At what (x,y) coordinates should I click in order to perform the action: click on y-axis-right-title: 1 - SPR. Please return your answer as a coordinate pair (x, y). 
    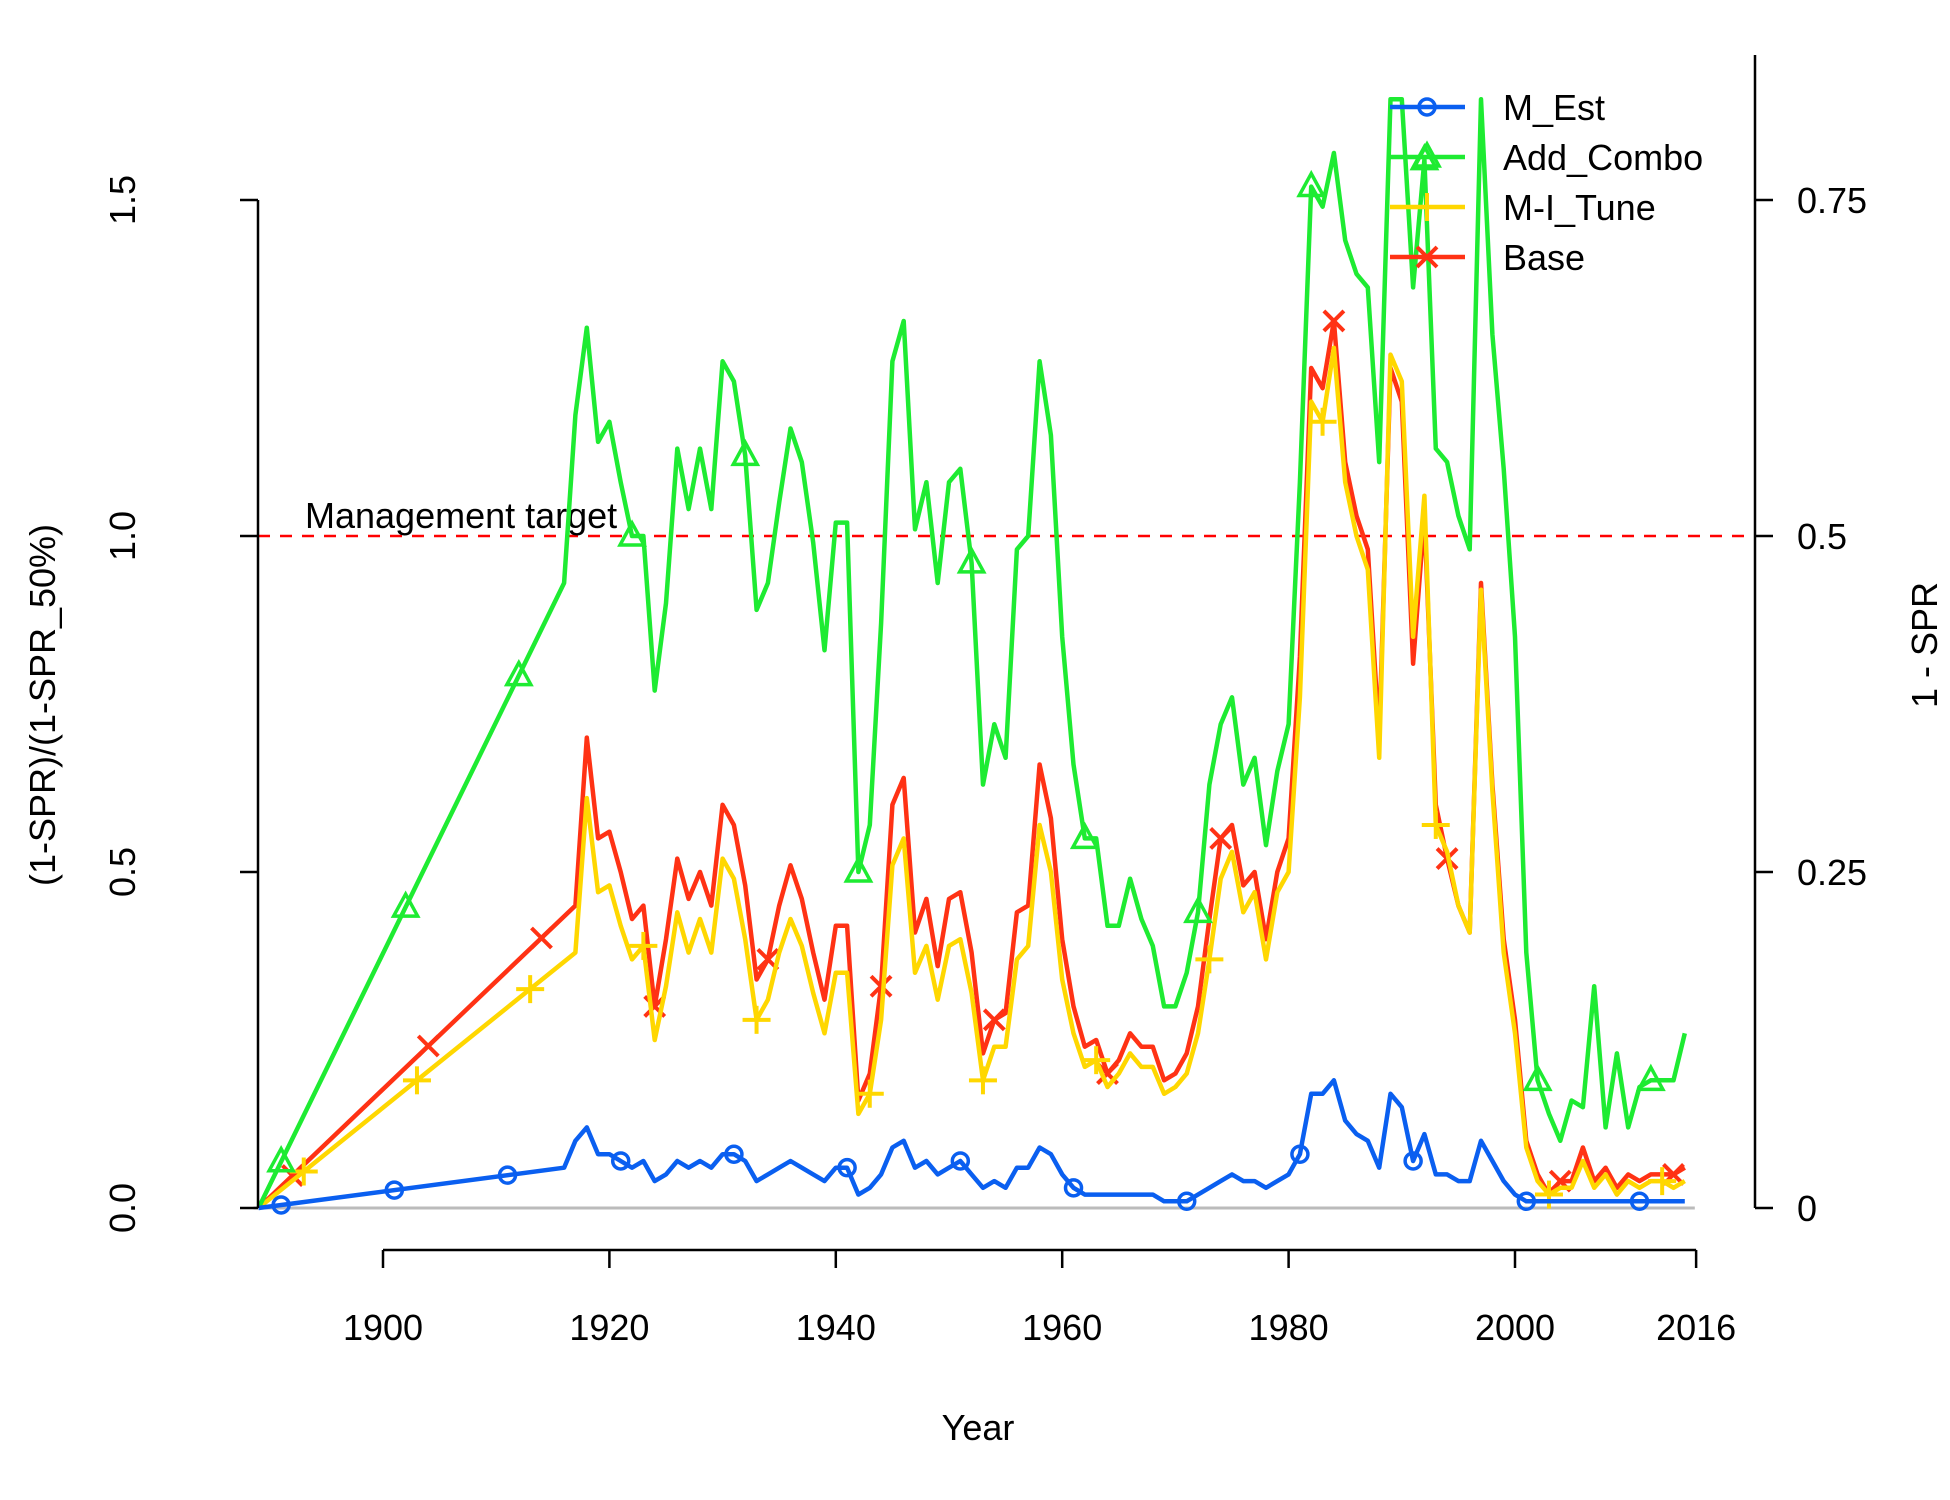
    Looking at the image, I should click on (1924, 645).